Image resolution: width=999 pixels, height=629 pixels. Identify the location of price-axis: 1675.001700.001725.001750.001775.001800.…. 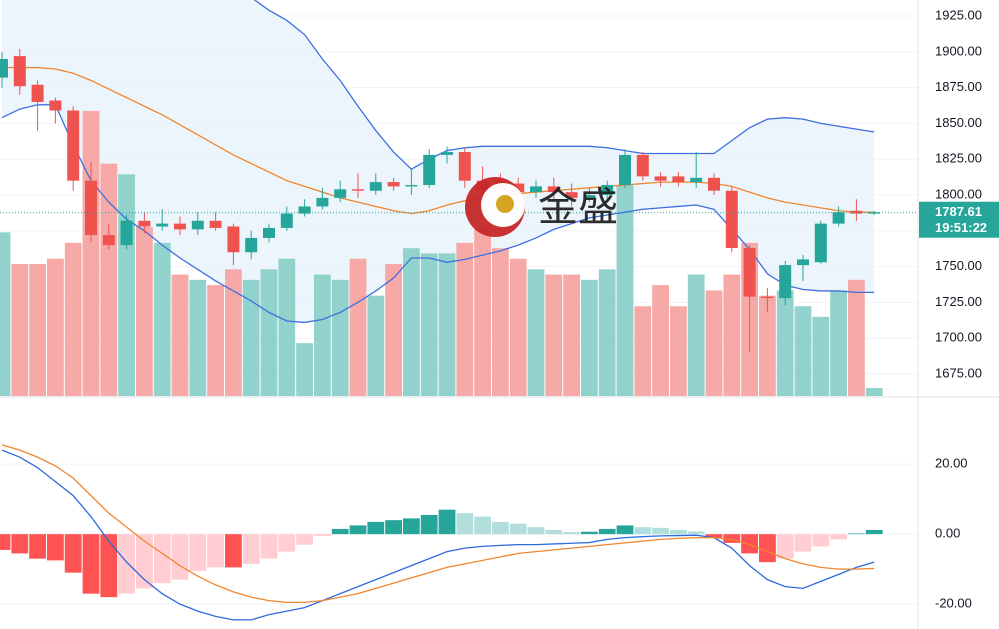
(959, 309).